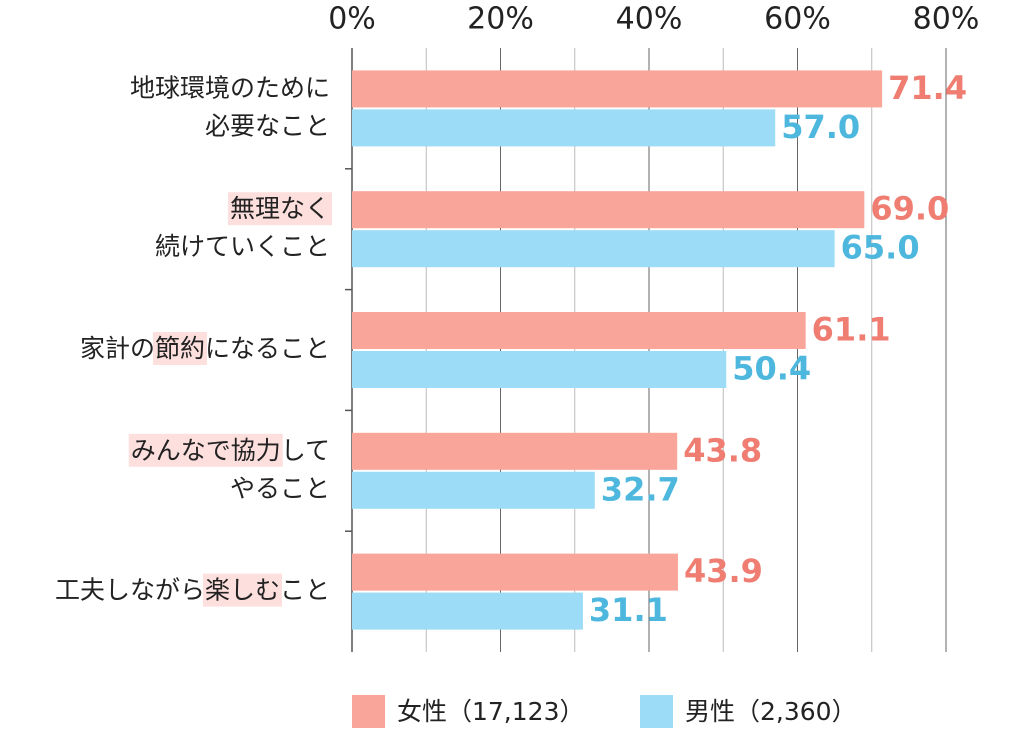  I want to click on value-label: 32.7, so click(640, 489).